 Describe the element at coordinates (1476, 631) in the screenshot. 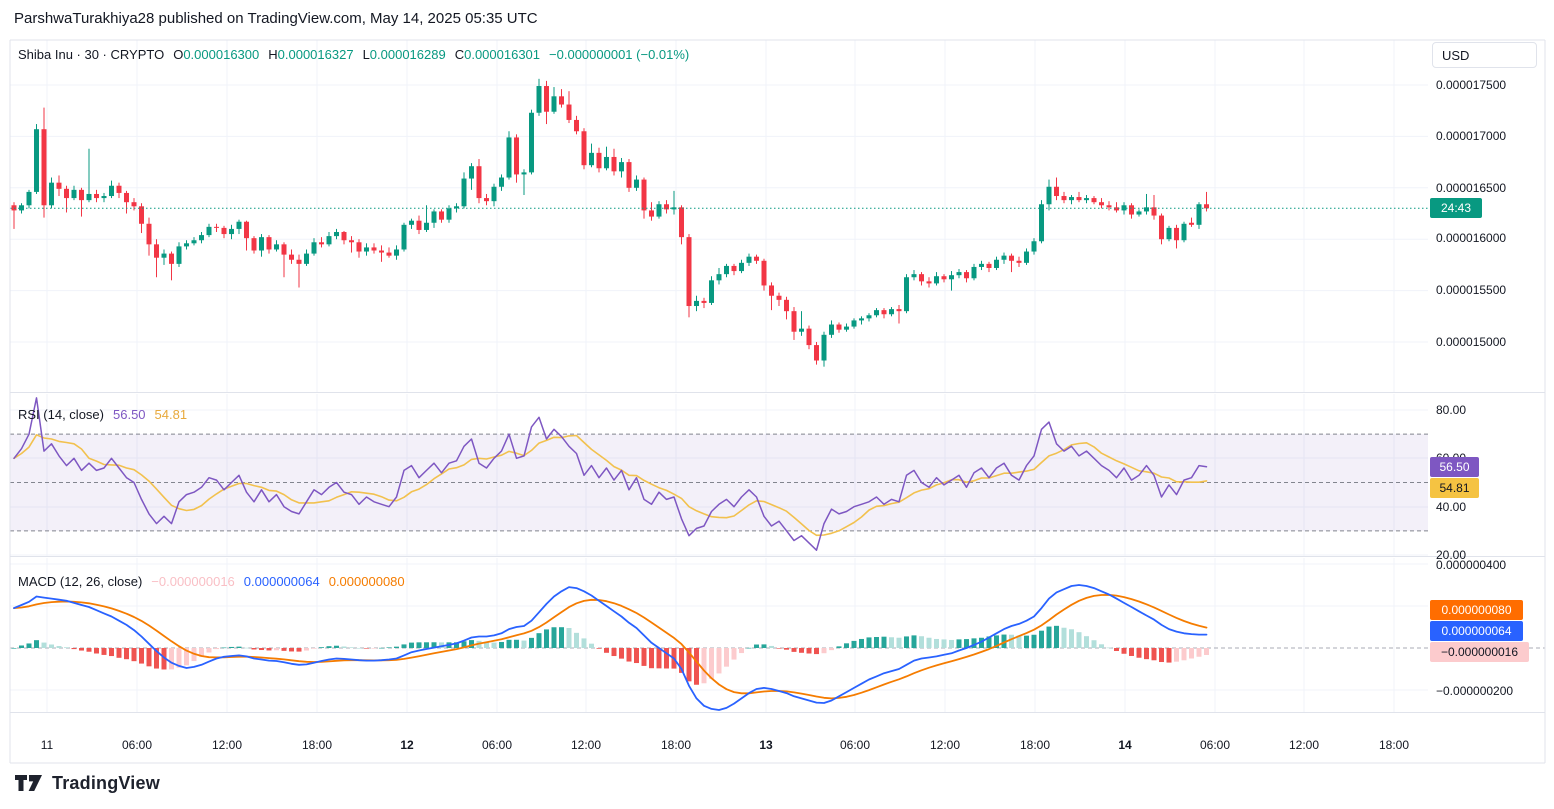

I see `axis-value-badge: 0.000000064` at that location.